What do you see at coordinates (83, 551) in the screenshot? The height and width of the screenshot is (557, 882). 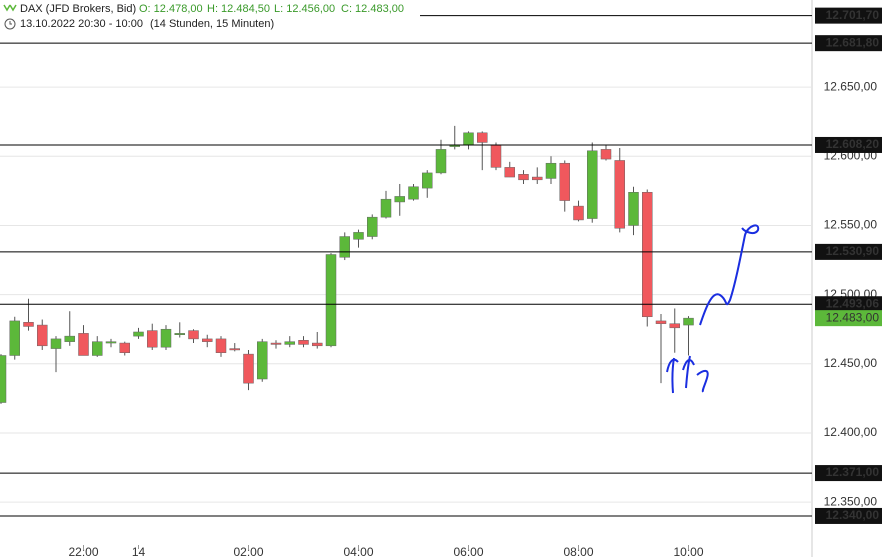 I see `x-tick-label: 22:00` at bounding box center [83, 551].